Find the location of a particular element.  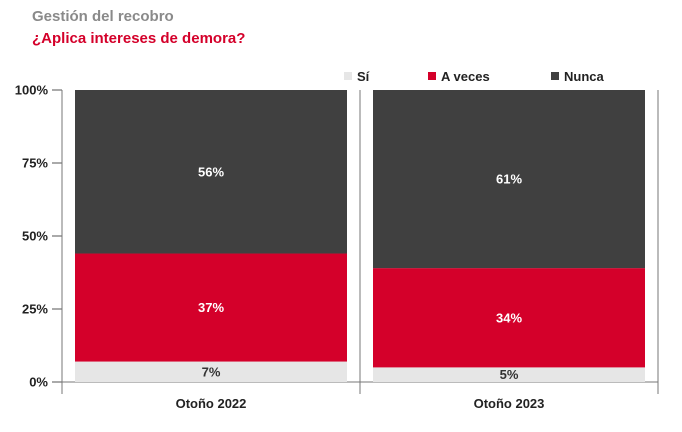

data-label: 61% is located at coordinates (509, 179).